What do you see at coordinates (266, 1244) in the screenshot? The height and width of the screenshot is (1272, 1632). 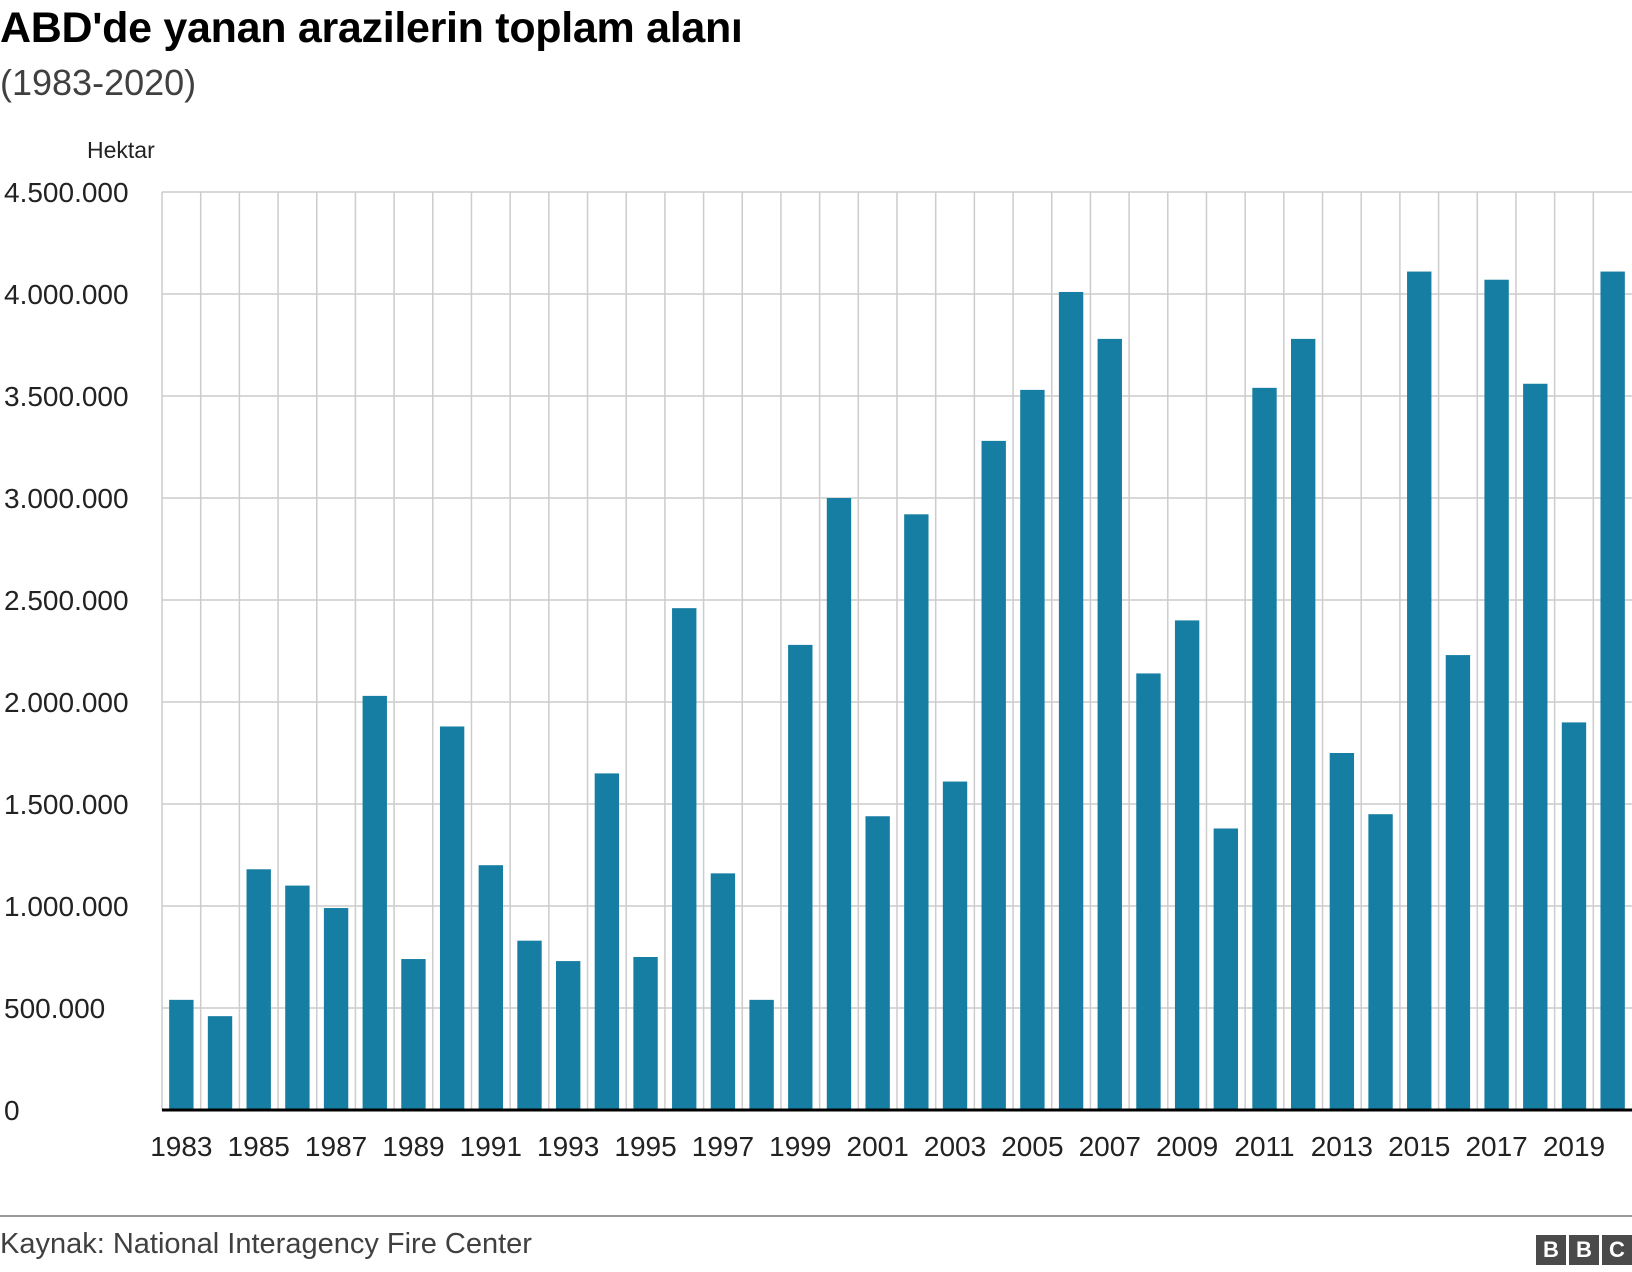 I see `source-note: Kaynak: National Interagency Fire Center` at bounding box center [266, 1244].